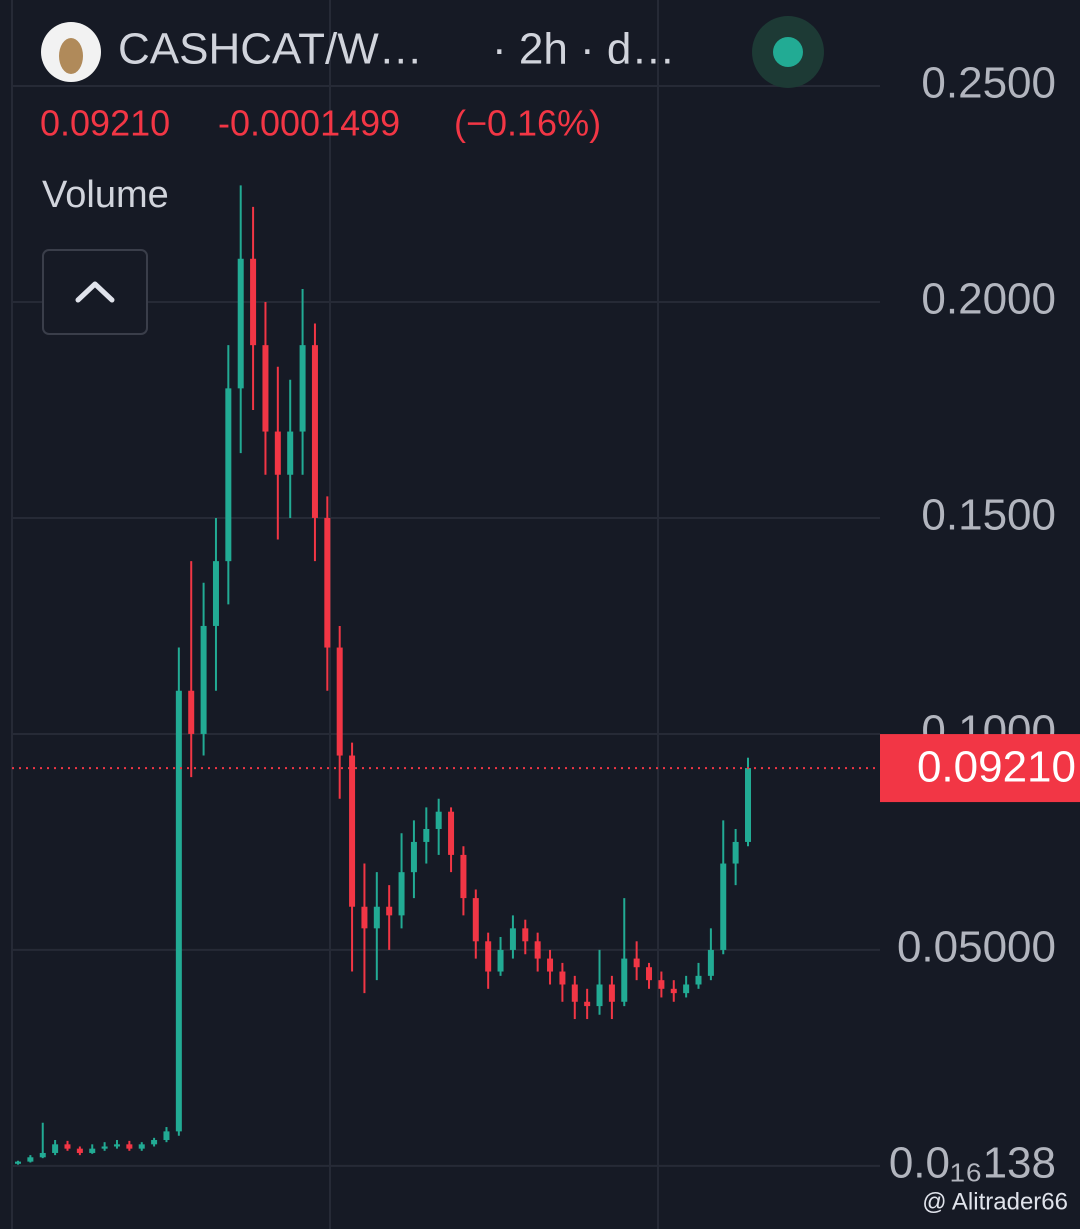 This screenshot has width=1080, height=1229. I want to click on chevron-up, so click(95, 292).